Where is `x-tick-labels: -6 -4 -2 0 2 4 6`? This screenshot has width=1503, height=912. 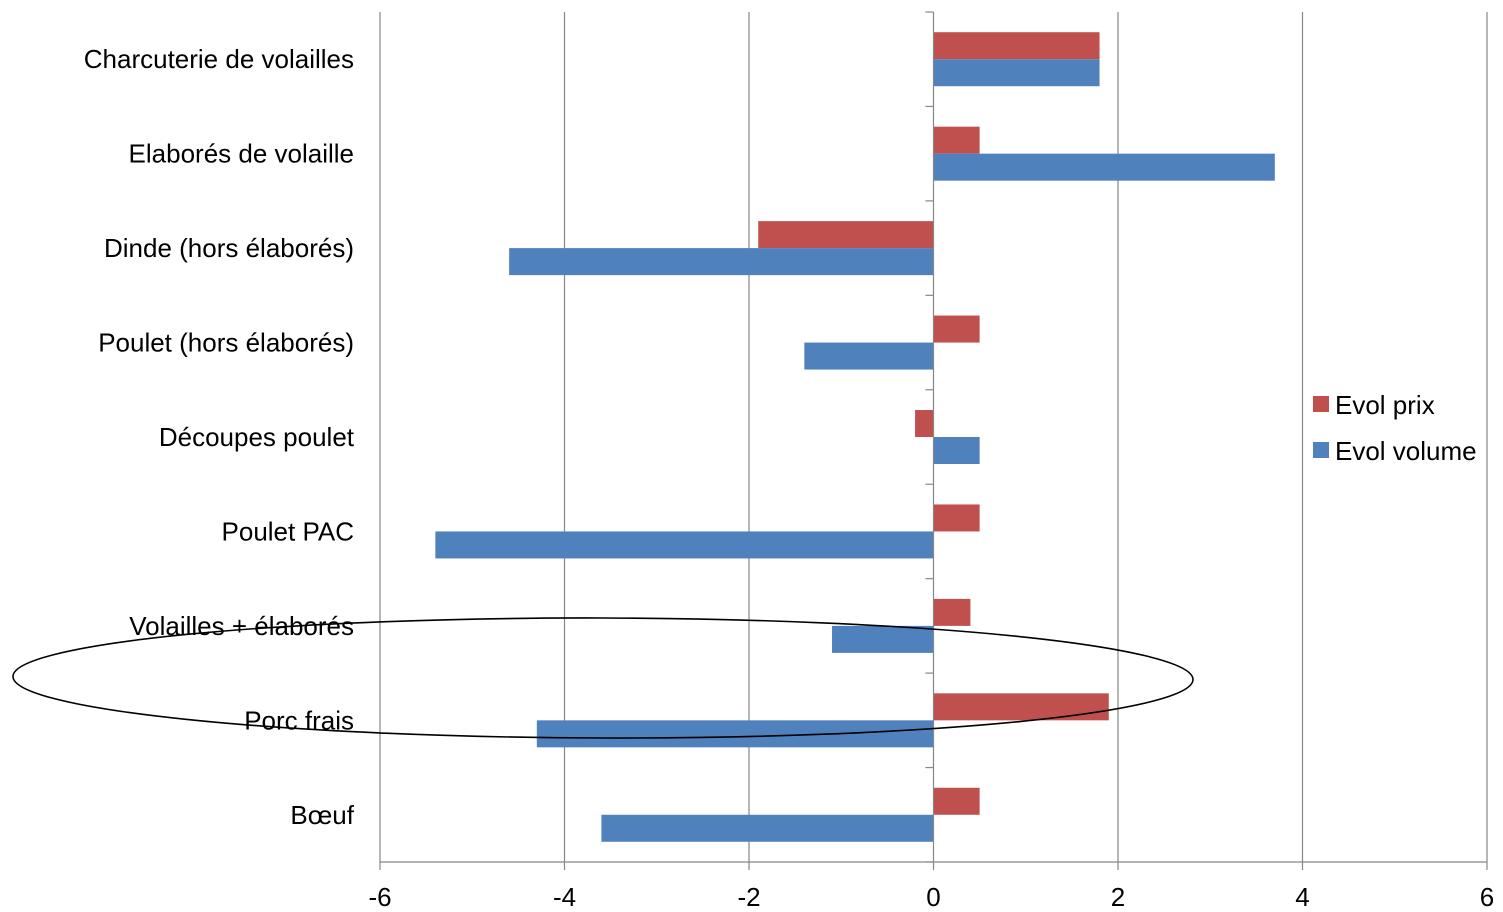
x-tick-labels: -6 -4 -2 0 2 4 6 is located at coordinates (931, 897).